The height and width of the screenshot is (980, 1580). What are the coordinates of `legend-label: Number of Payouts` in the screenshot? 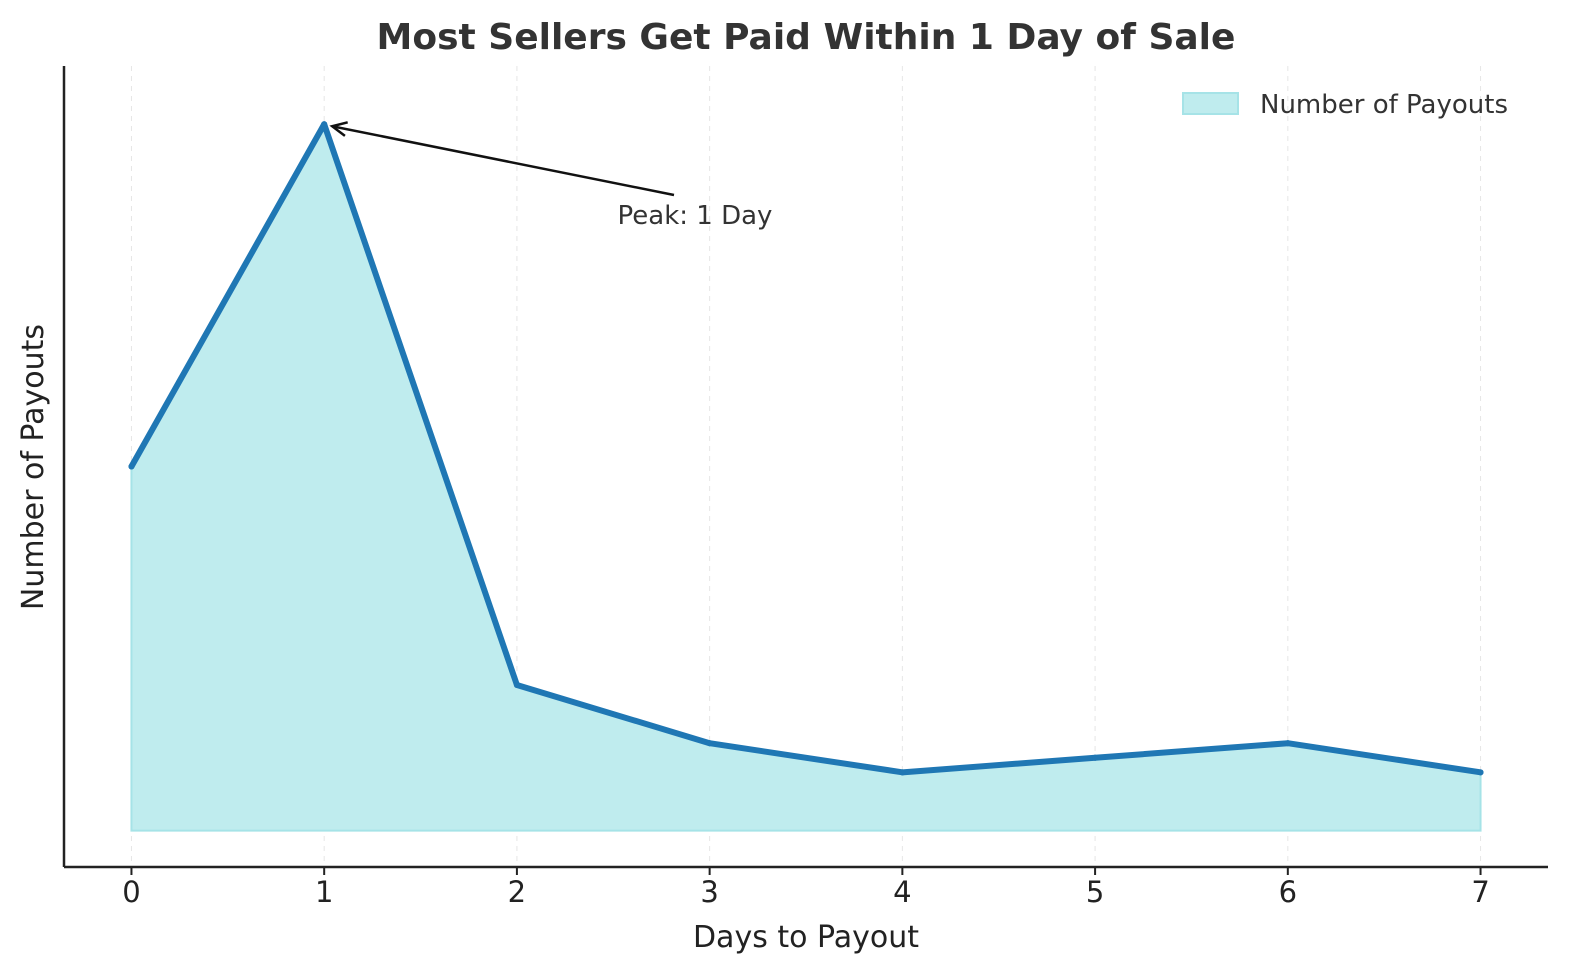 It's located at (1384, 105).